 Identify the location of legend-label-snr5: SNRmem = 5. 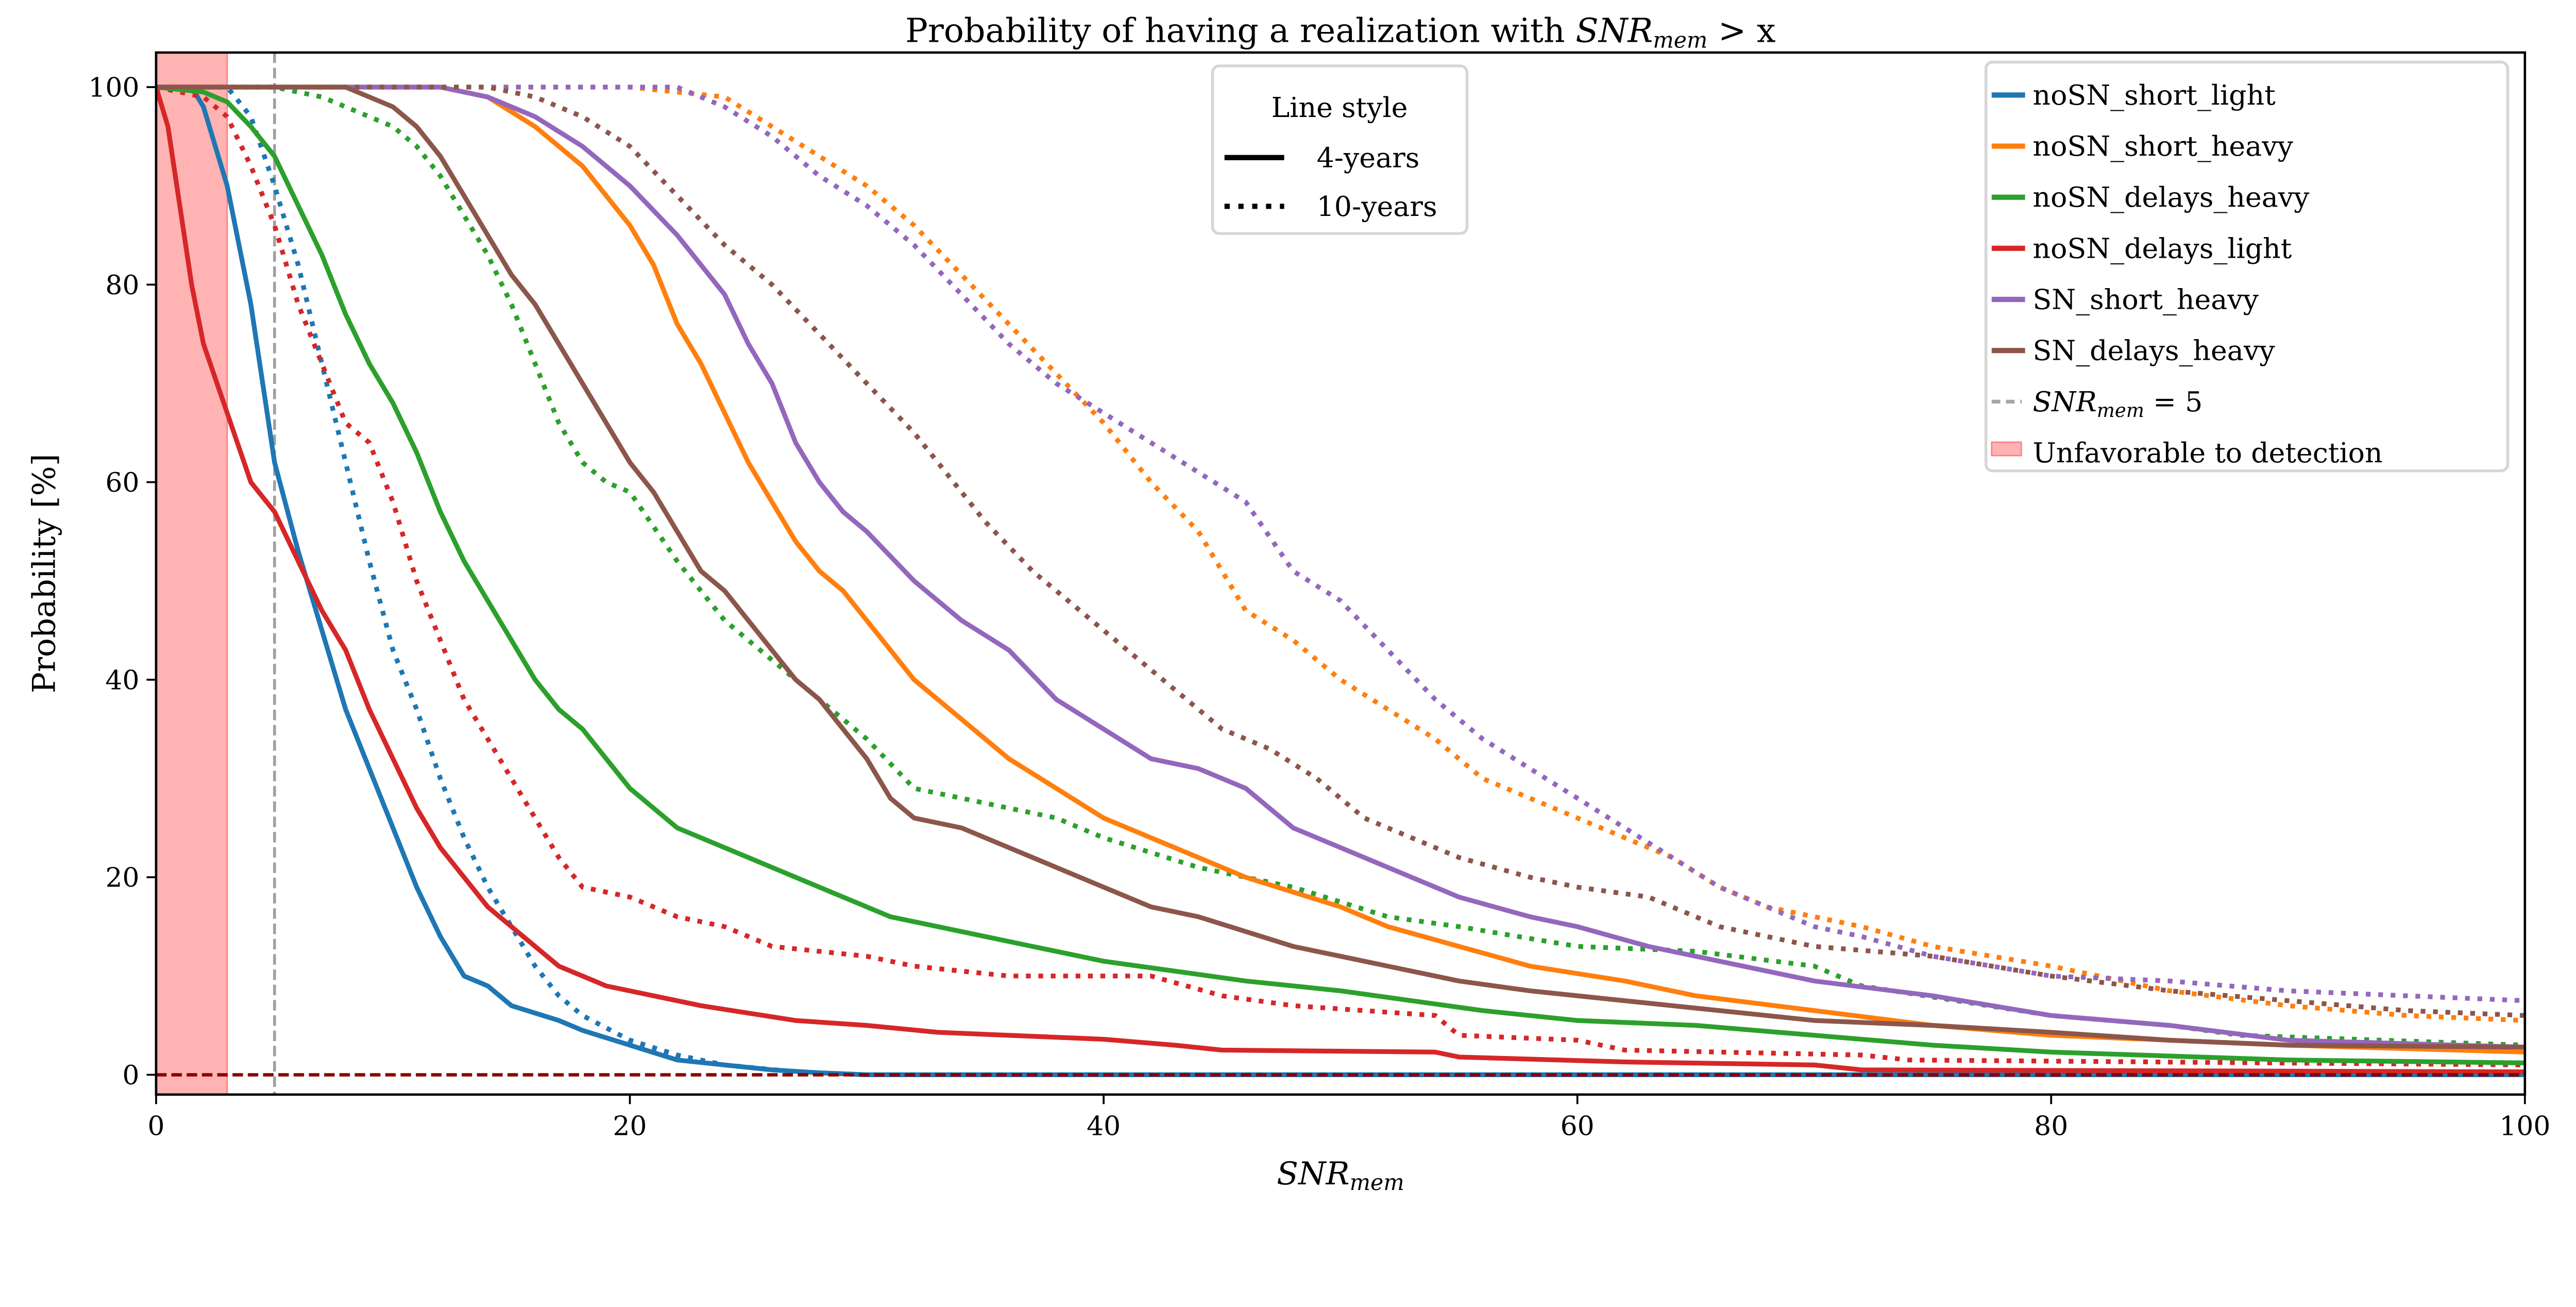
(2117, 404).